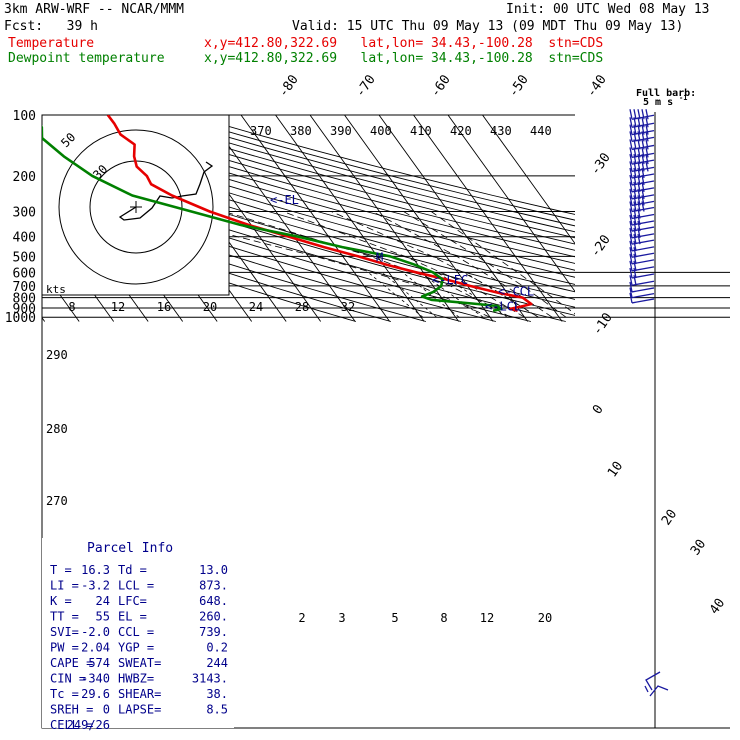  What do you see at coordinates (256, 307) in the screenshot?
I see `hodo-speed-label: 24` at bounding box center [256, 307].